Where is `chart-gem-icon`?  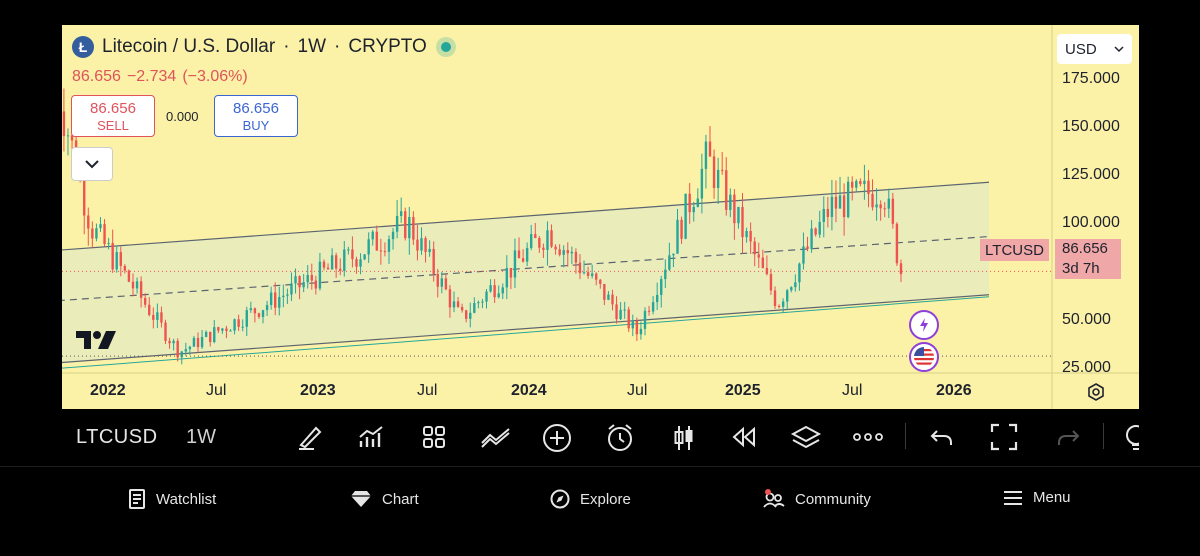
chart-gem-icon is located at coordinates (361, 499).